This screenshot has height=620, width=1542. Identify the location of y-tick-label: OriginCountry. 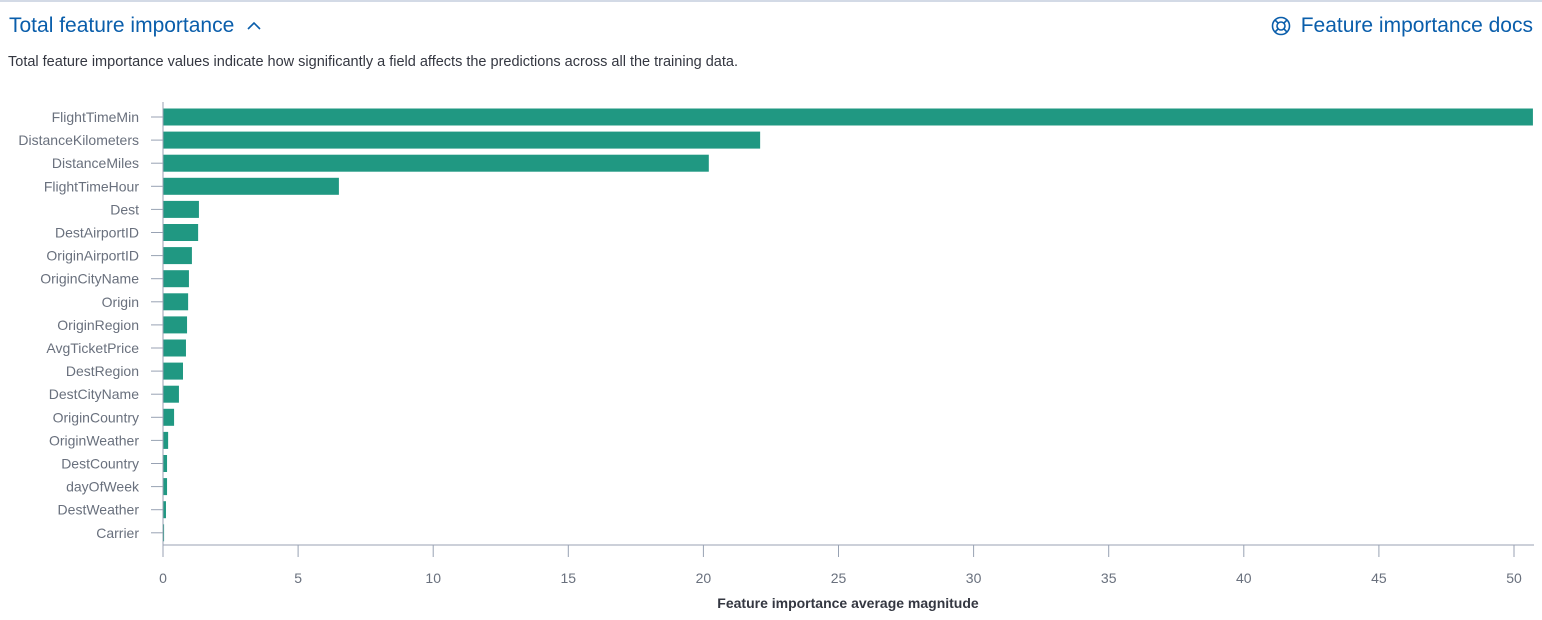
(96, 417).